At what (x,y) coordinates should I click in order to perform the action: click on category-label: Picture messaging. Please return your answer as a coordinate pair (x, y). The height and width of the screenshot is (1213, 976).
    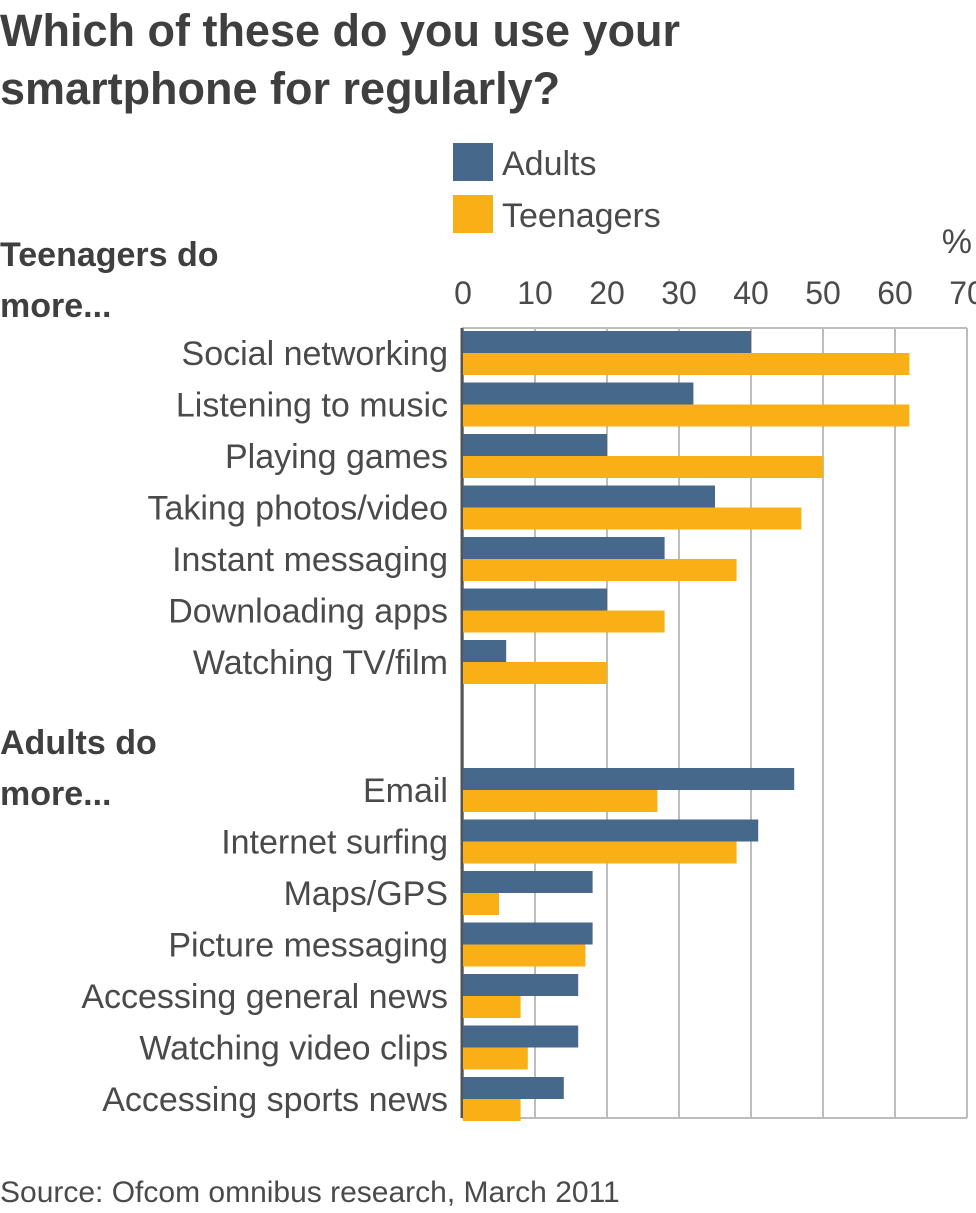
    Looking at the image, I should click on (308, 946).